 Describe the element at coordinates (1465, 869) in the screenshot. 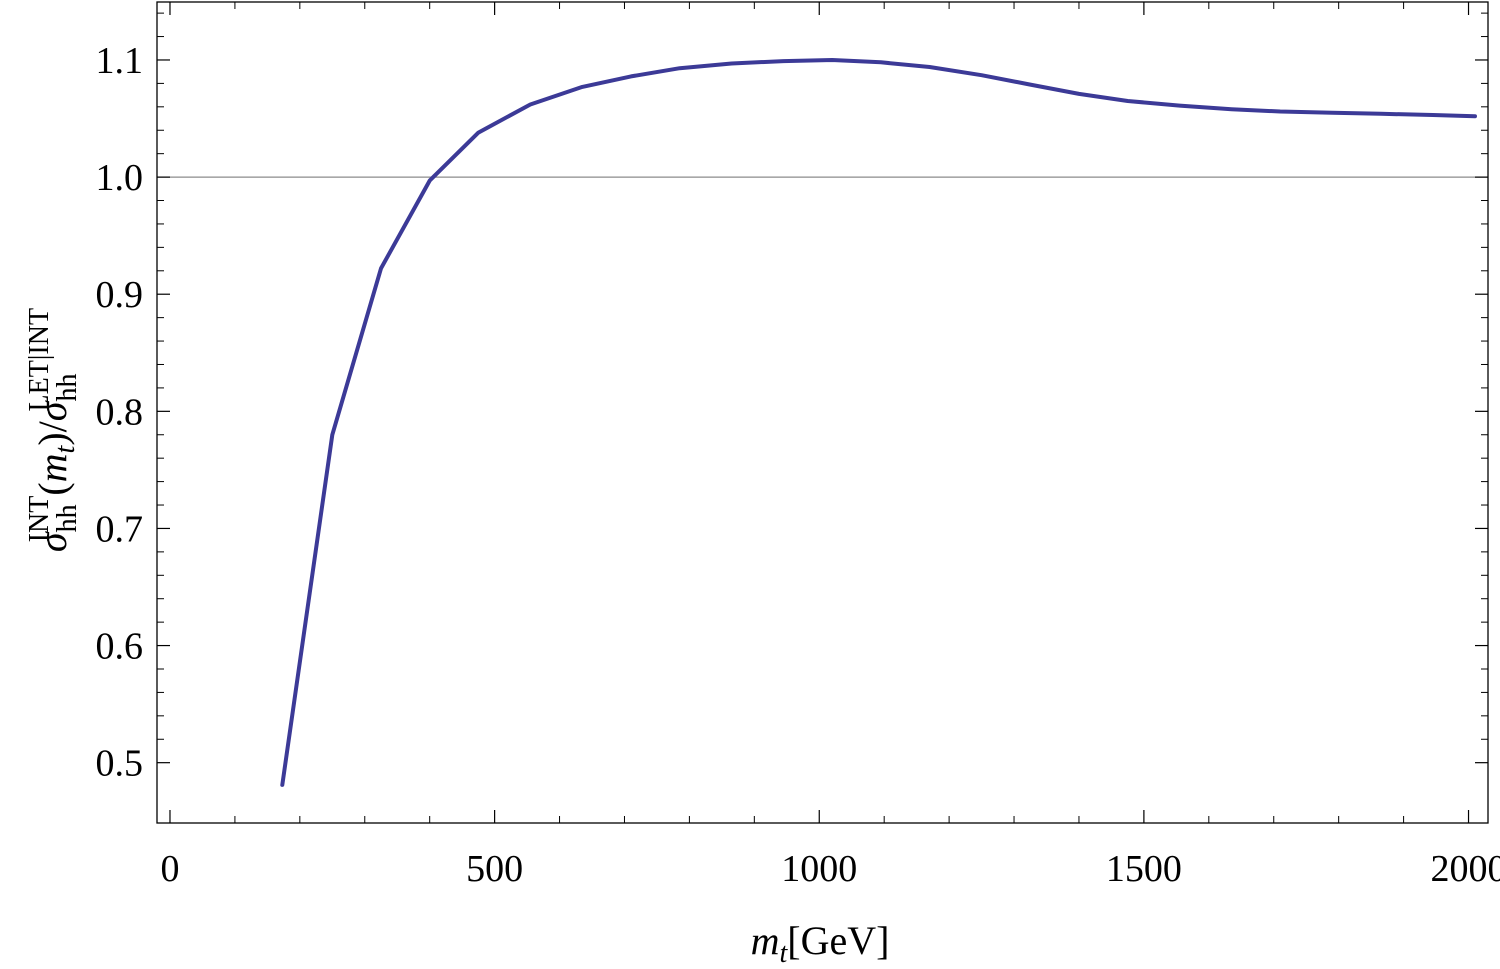

I see `x-tick-label: 2000` at that location.